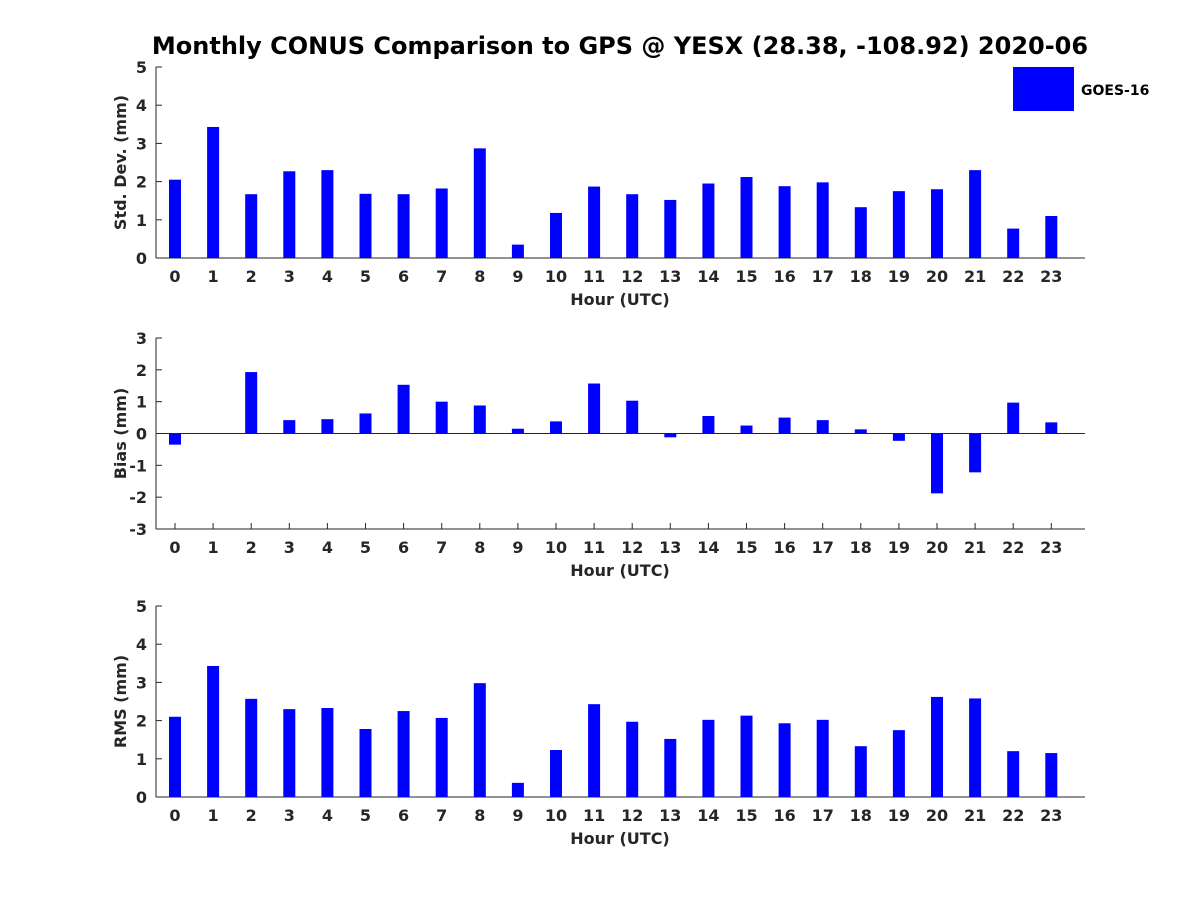 Image resolution: width=1200 pixels, height=900 pixels. I want to click on x-tick-label: 7, so click(441, 547).